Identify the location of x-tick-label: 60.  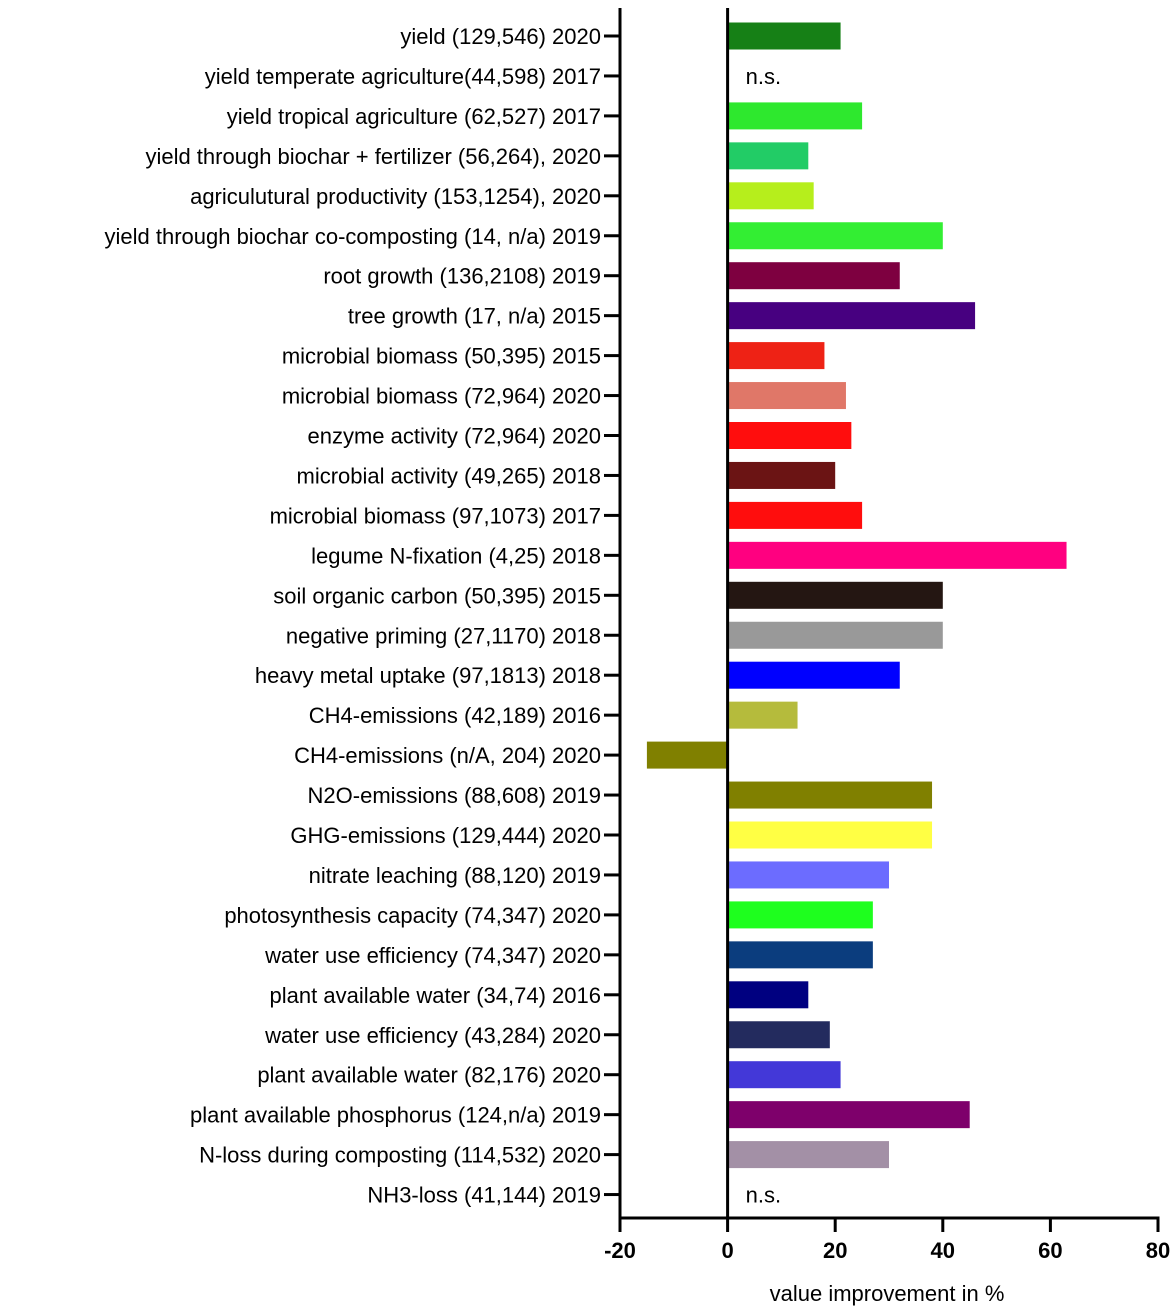
(1050, 1250).